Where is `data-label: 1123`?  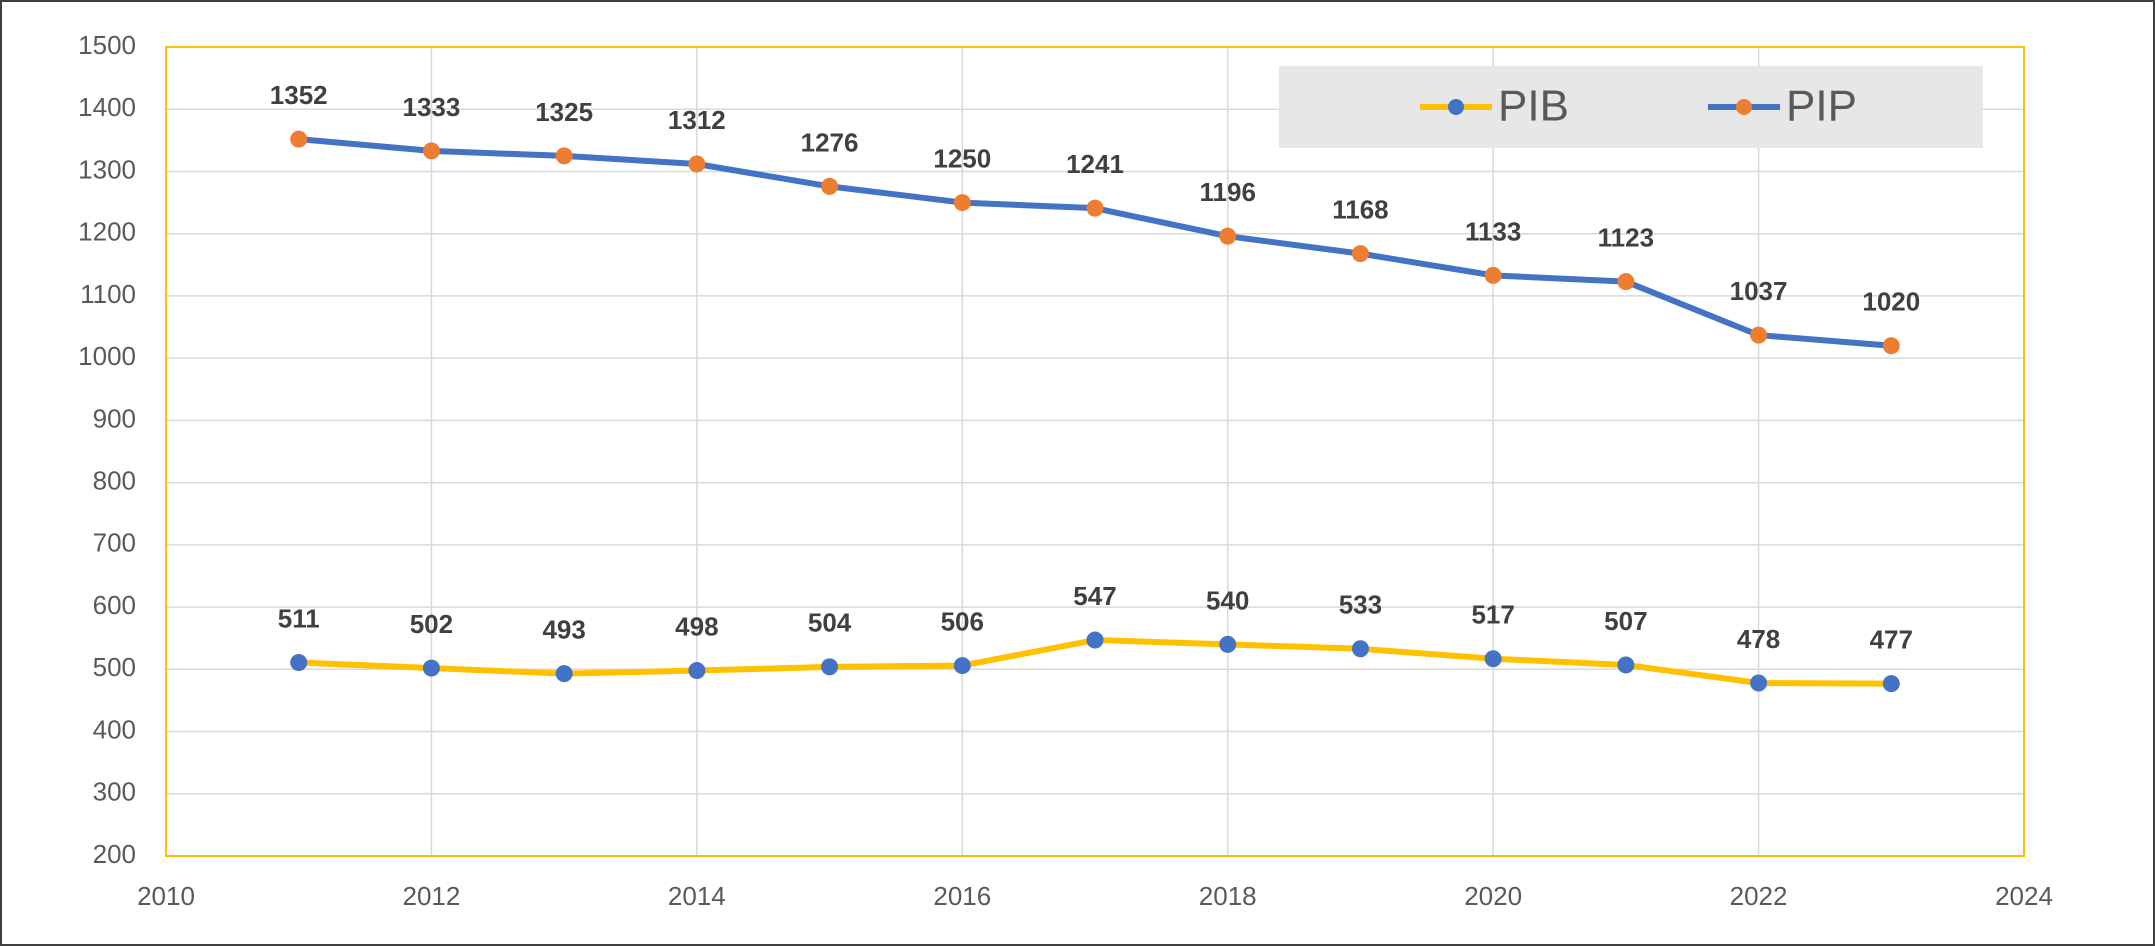
data-label: 1123 is located at coordinates (1626, 237).